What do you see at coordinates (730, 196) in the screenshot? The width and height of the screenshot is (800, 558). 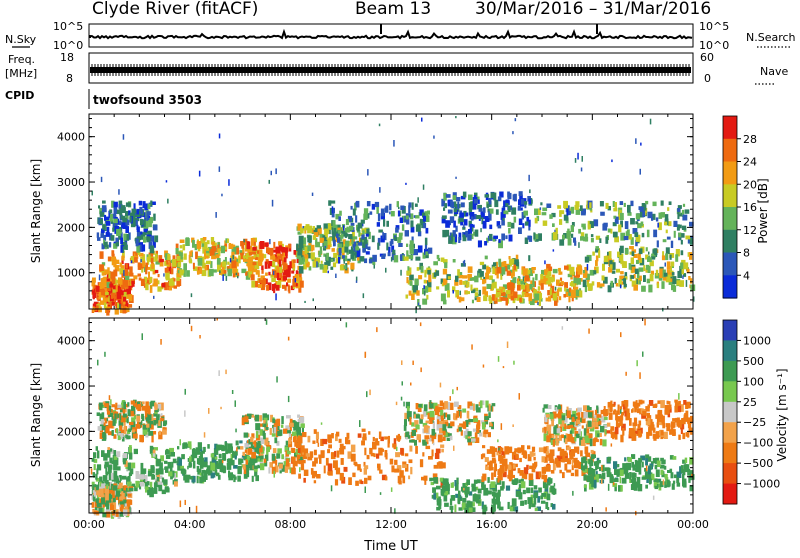 I see `colorbar-segment` at bounding box center [730, 196].